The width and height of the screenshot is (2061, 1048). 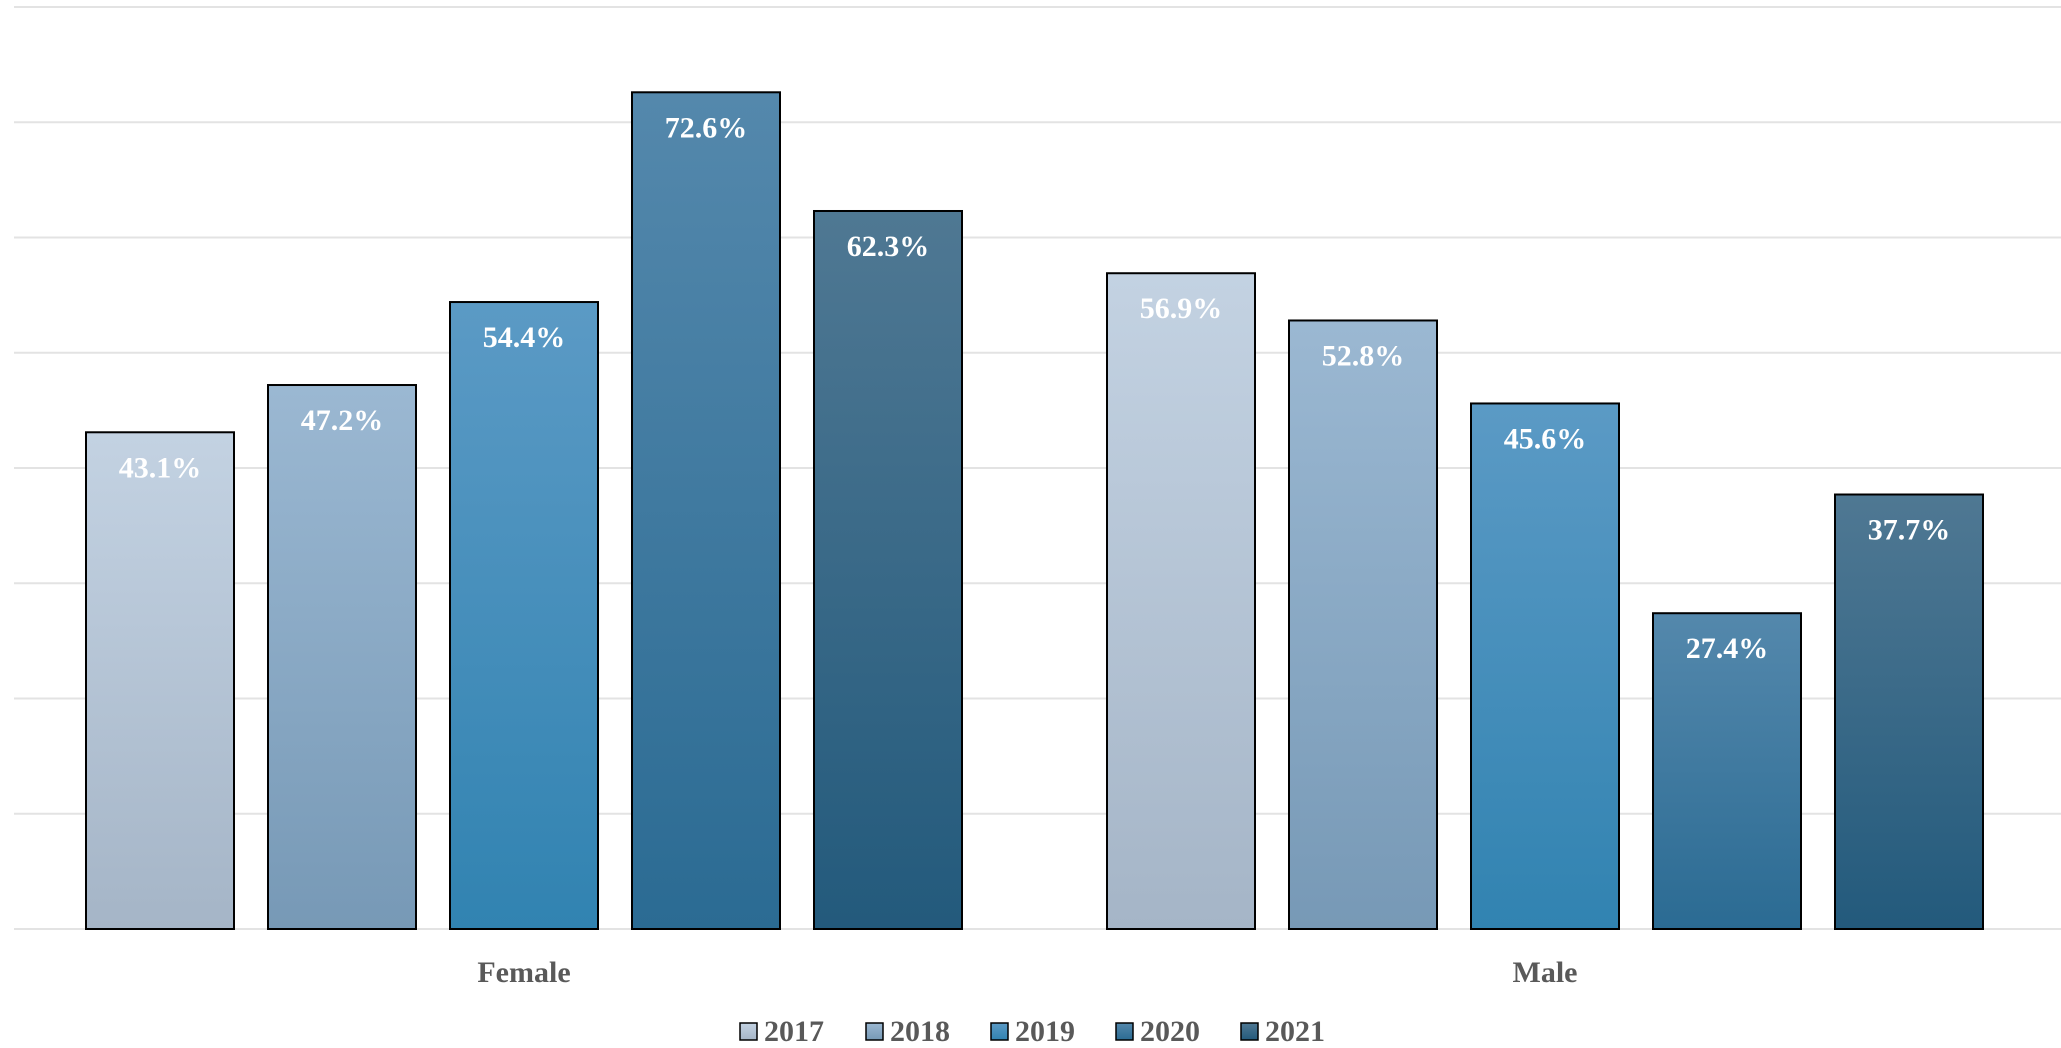 I want to click on legend-swatch-2020, so click(x=1124, y=1031).